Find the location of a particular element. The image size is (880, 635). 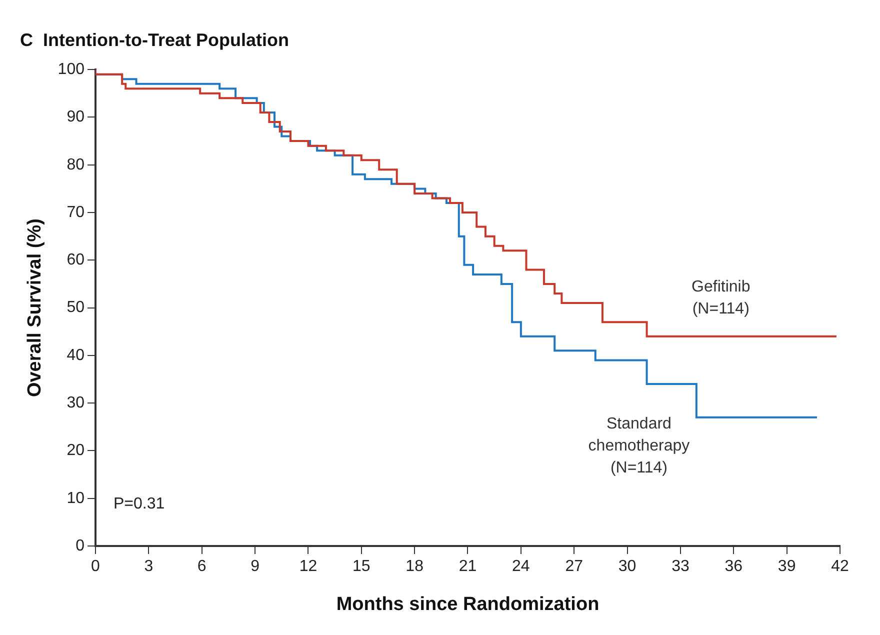

x-tick-label: 15 is located at coordinates (361, 567).